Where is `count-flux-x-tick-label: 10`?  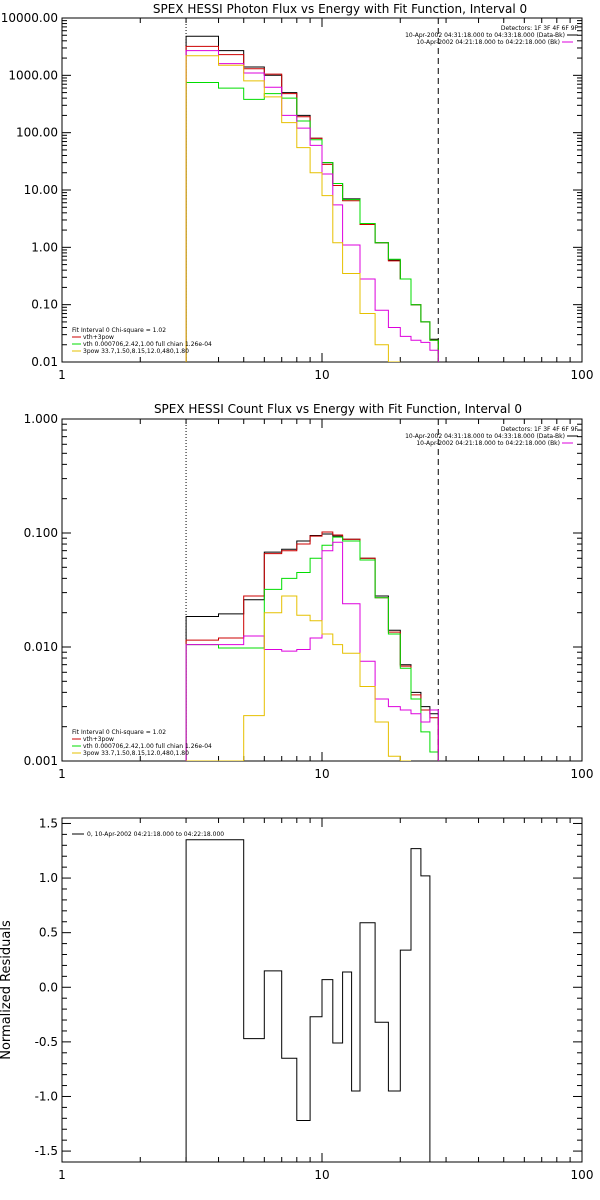 count-flux-x-tick-label: 10 is located at coordinates (321, 774).